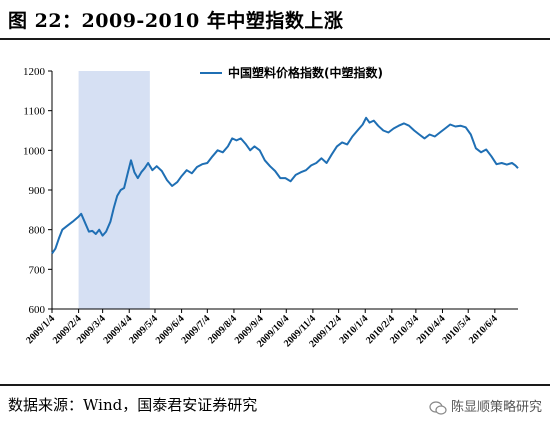  Describe the element at coordinates (438, 407) in the screenshot. I see `wechat-icon` at that location.